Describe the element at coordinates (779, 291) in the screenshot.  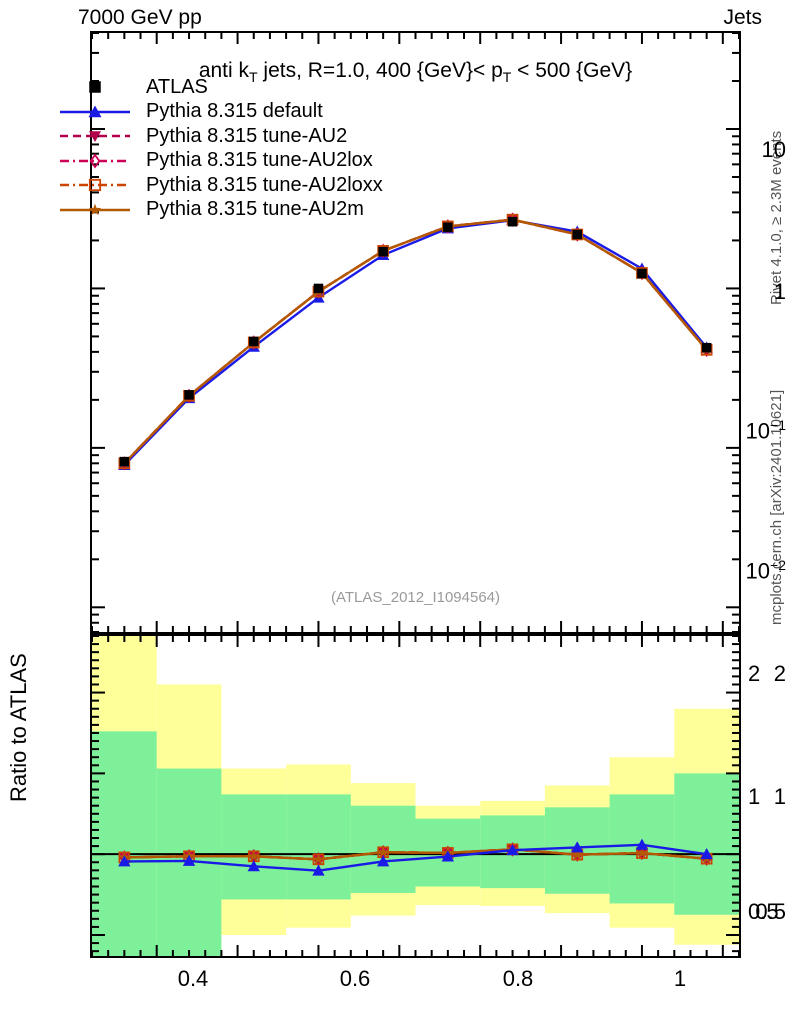
I see `ytick-main-1: 1` at that location.